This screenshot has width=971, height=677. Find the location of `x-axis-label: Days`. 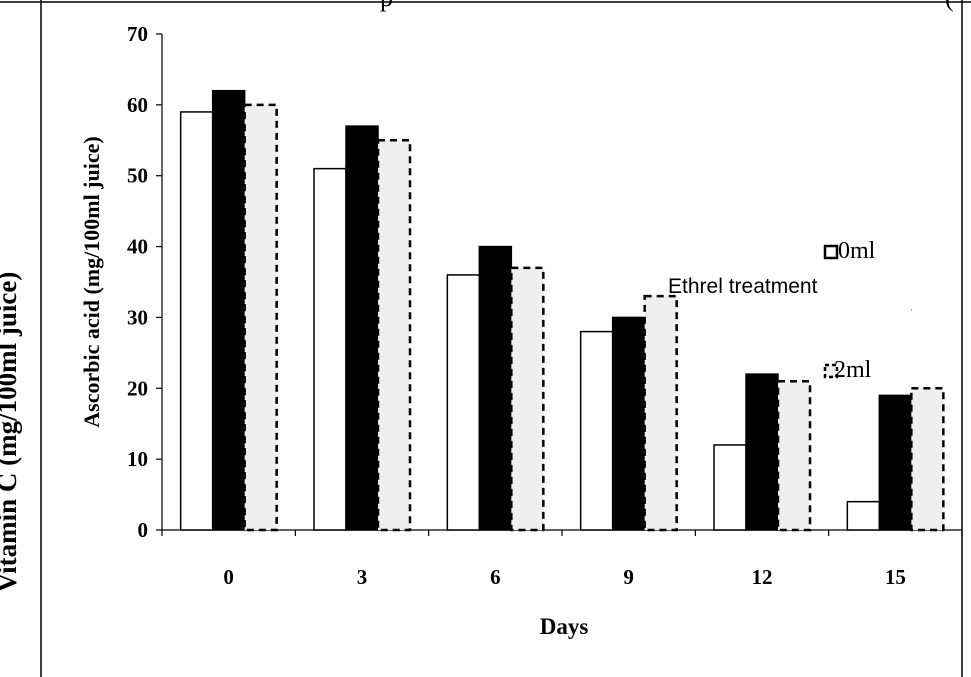

x-axis-label: Days is located at coordinates (564, 626).